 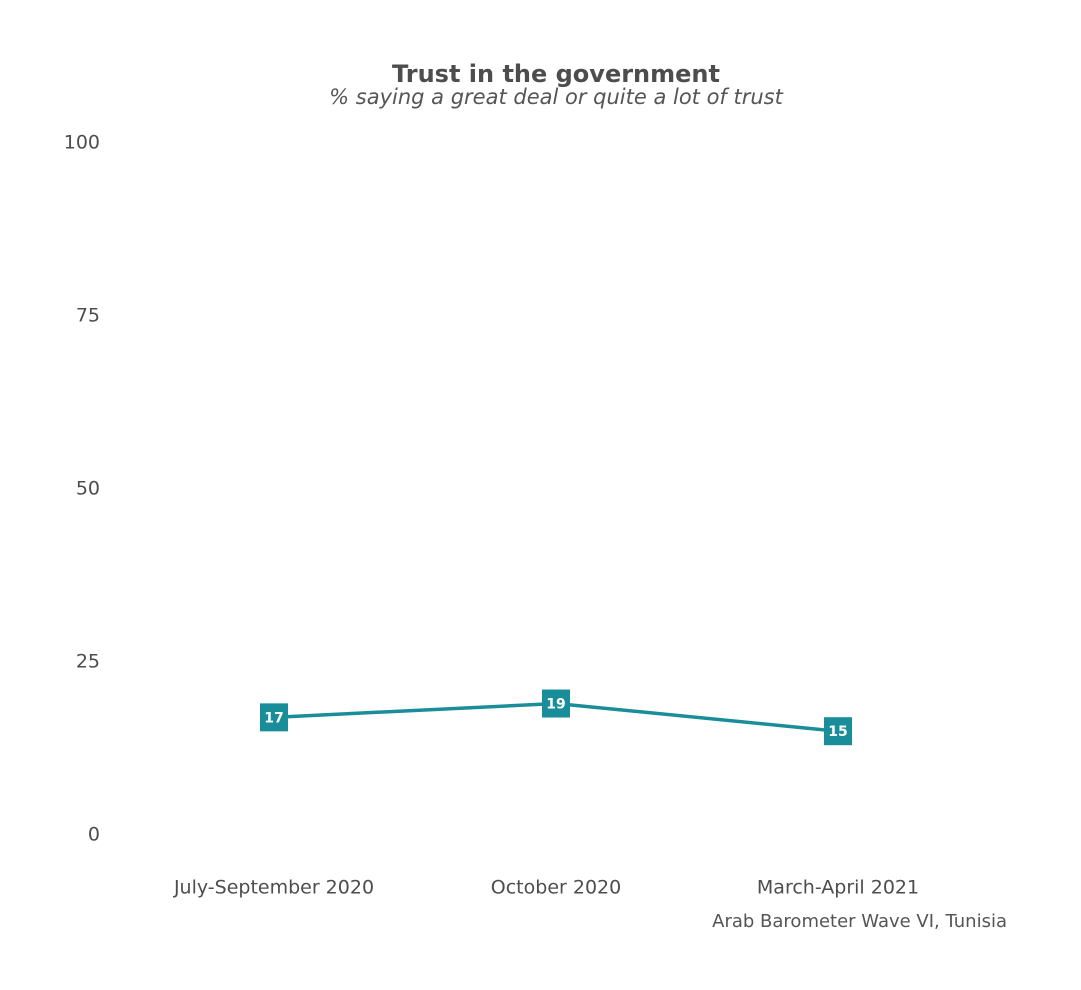 I want to click on y-tick-label: 75, so click(x=88, y=316).